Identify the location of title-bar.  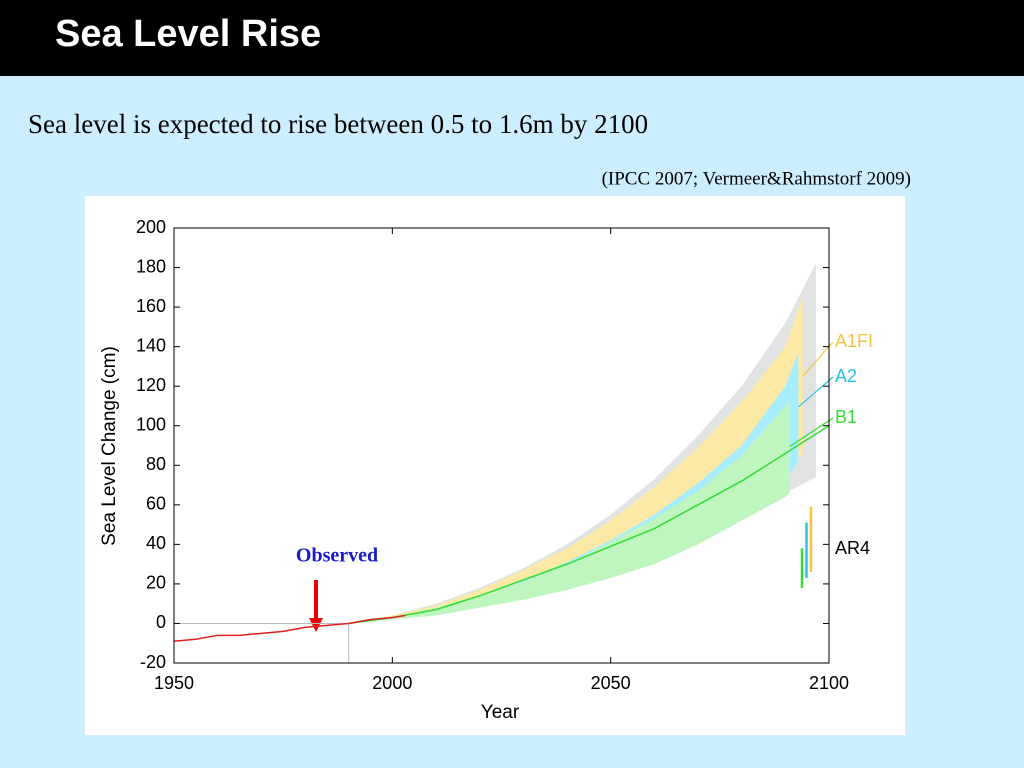
(512, 38).